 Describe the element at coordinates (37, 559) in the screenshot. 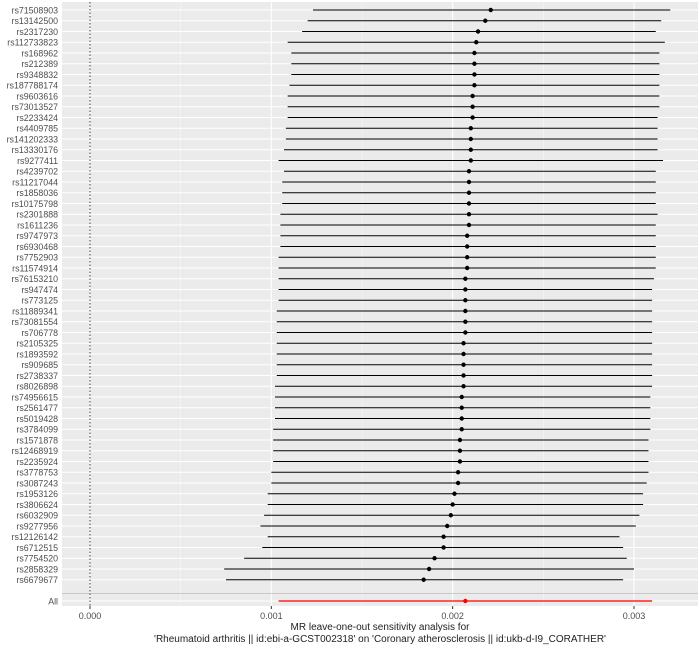

I see `y-axis-label: rs7754520` at that location.